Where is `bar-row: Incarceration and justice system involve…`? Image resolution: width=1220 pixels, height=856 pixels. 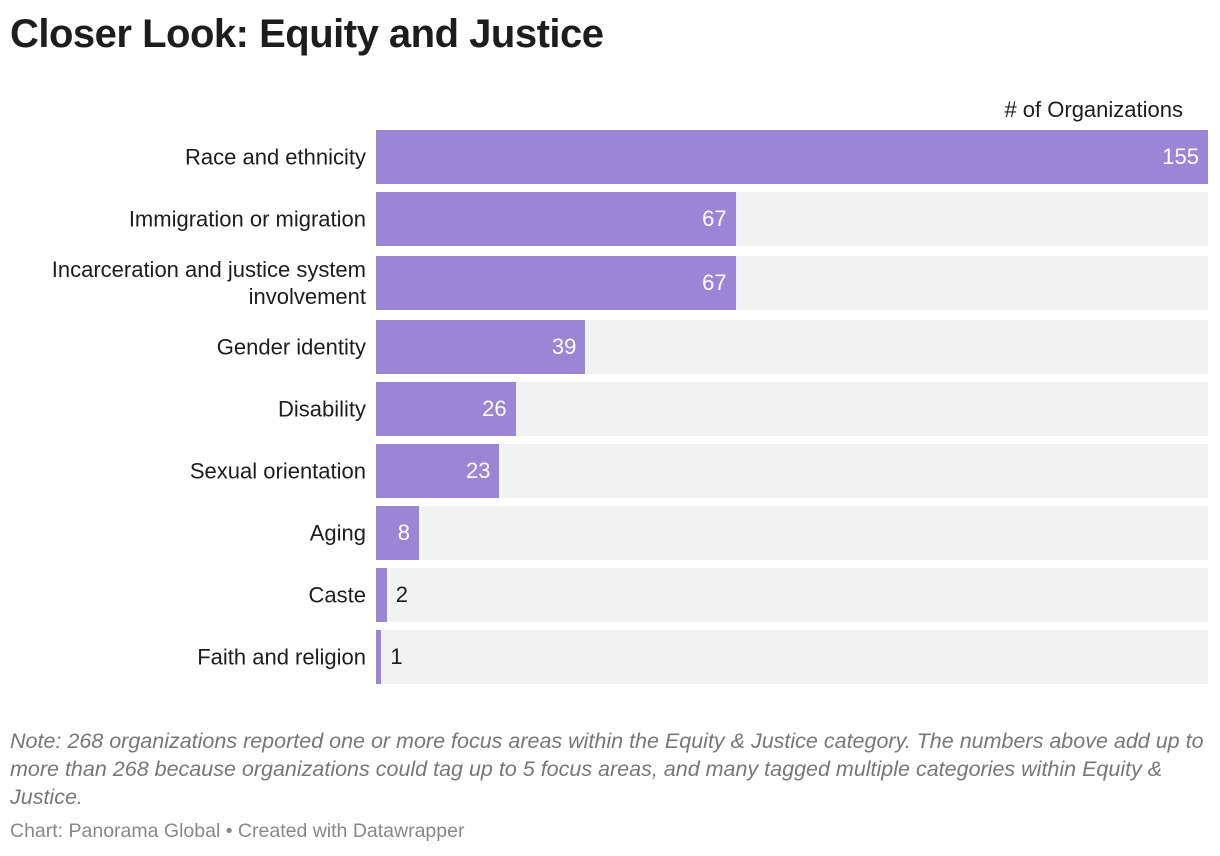
bar-row: Incarceration and justice system involve… is located at coordinates (610, 283).